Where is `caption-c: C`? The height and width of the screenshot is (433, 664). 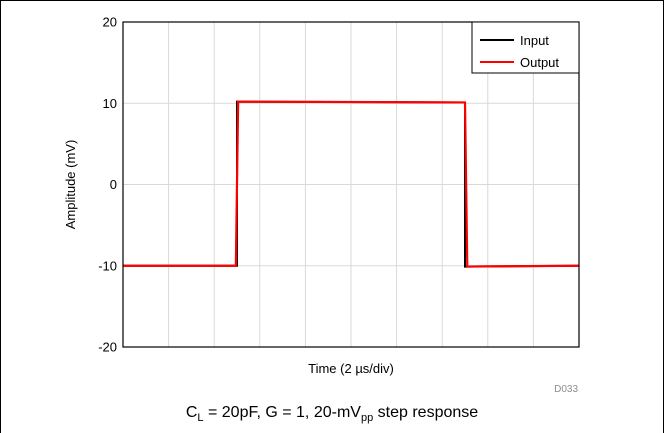
caption-c: C is located at coordinates (191, 412).